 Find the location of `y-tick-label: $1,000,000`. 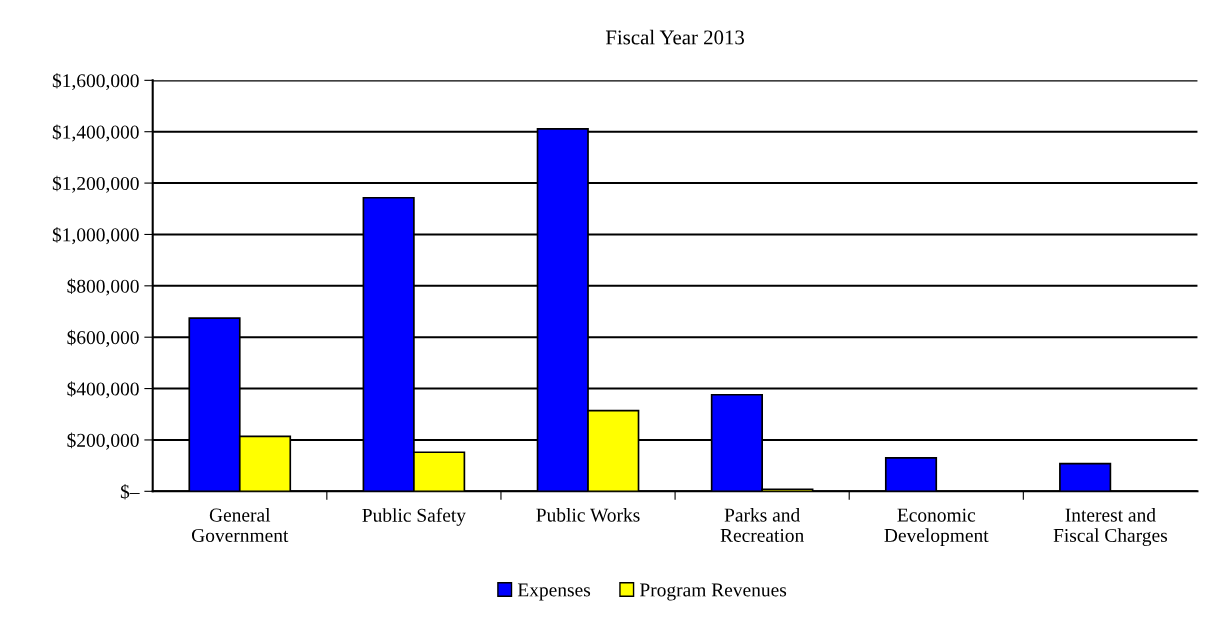

y-tick-label: $1,000,000 is located at coordinates (95, 236).